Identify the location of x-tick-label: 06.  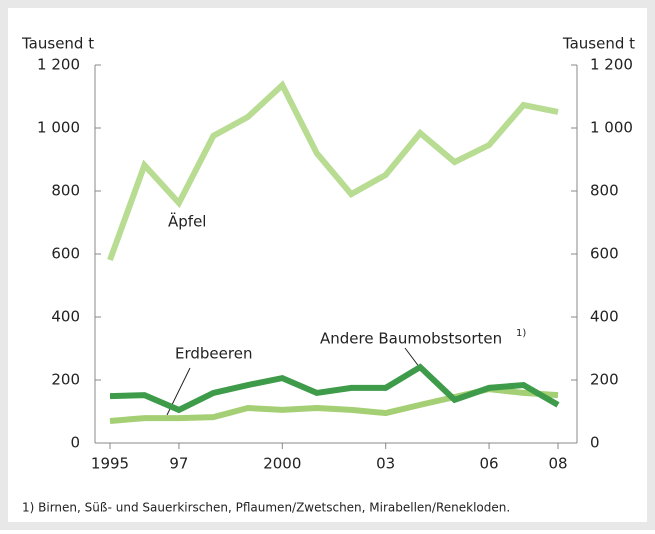
(489, 464).